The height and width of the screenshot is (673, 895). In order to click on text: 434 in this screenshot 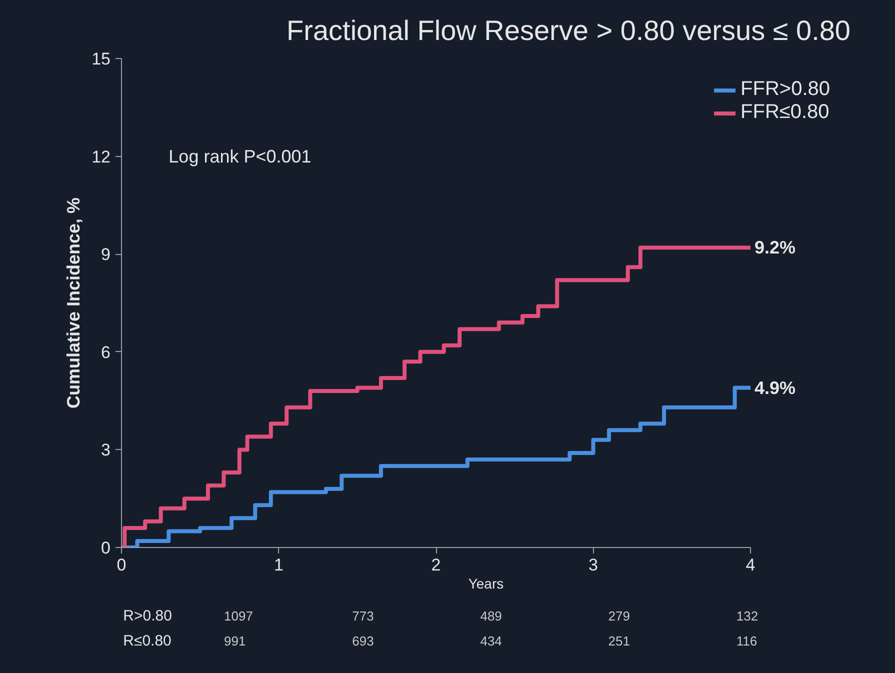, I will do `click(491, 641)`.